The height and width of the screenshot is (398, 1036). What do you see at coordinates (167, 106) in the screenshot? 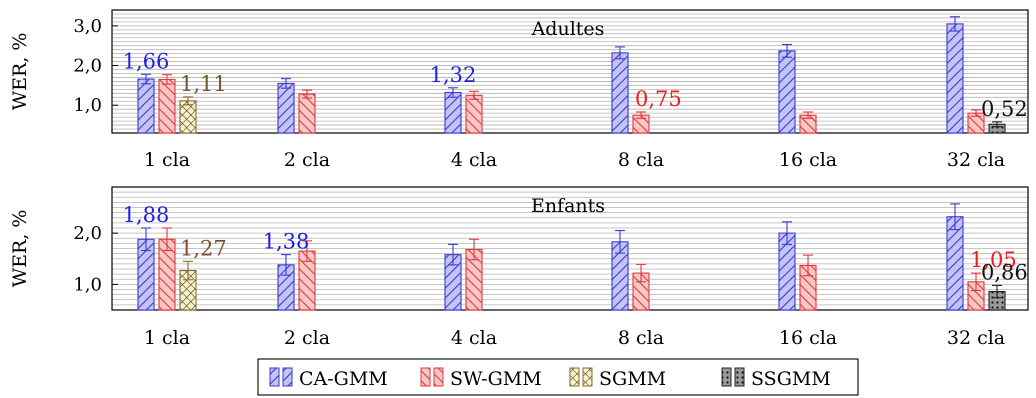
I see `bar-sw-gmm-1-cla` at bounding box center [167, 106].